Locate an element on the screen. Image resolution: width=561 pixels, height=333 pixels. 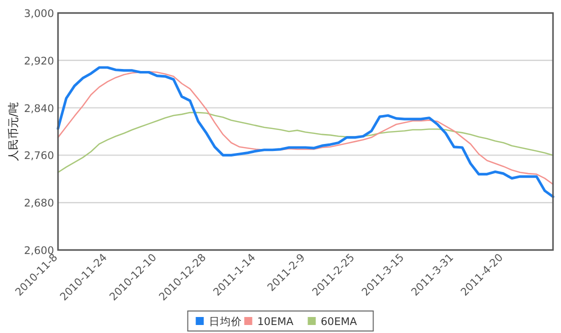
y-tick-label: 2,920 is located at coordinates (39, 61).